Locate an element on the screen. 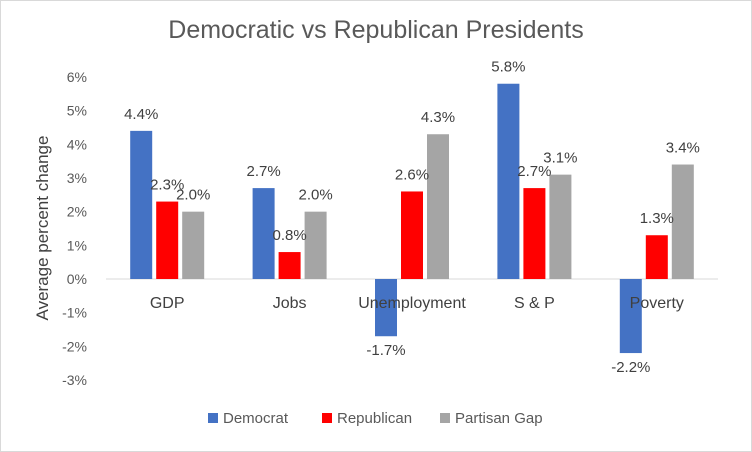 The height and width of the screenshot is (452, 752). bar-republican-gdp is located at coordinates (167, 240).